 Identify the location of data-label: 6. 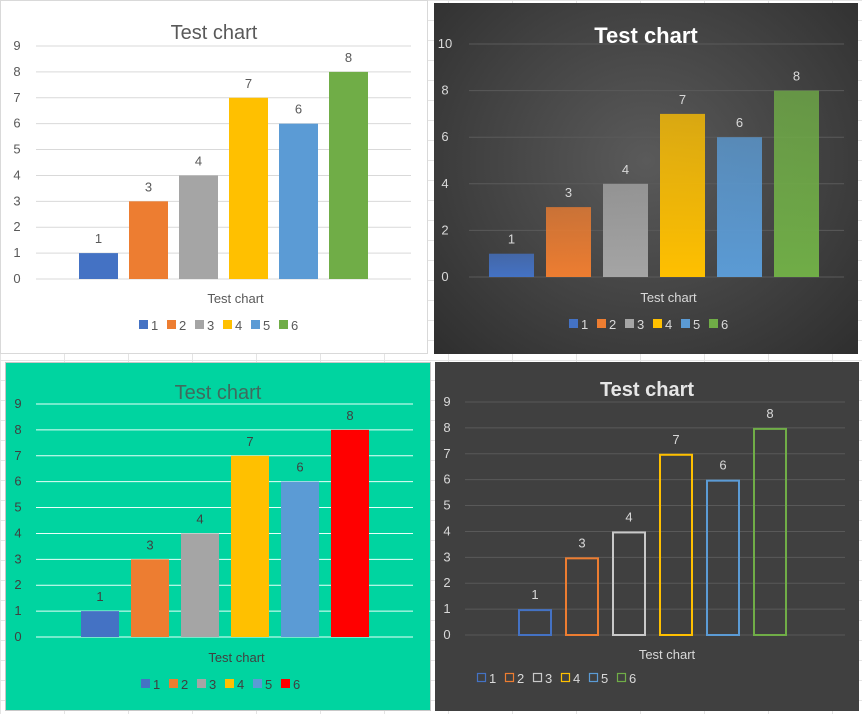
(298, 109).